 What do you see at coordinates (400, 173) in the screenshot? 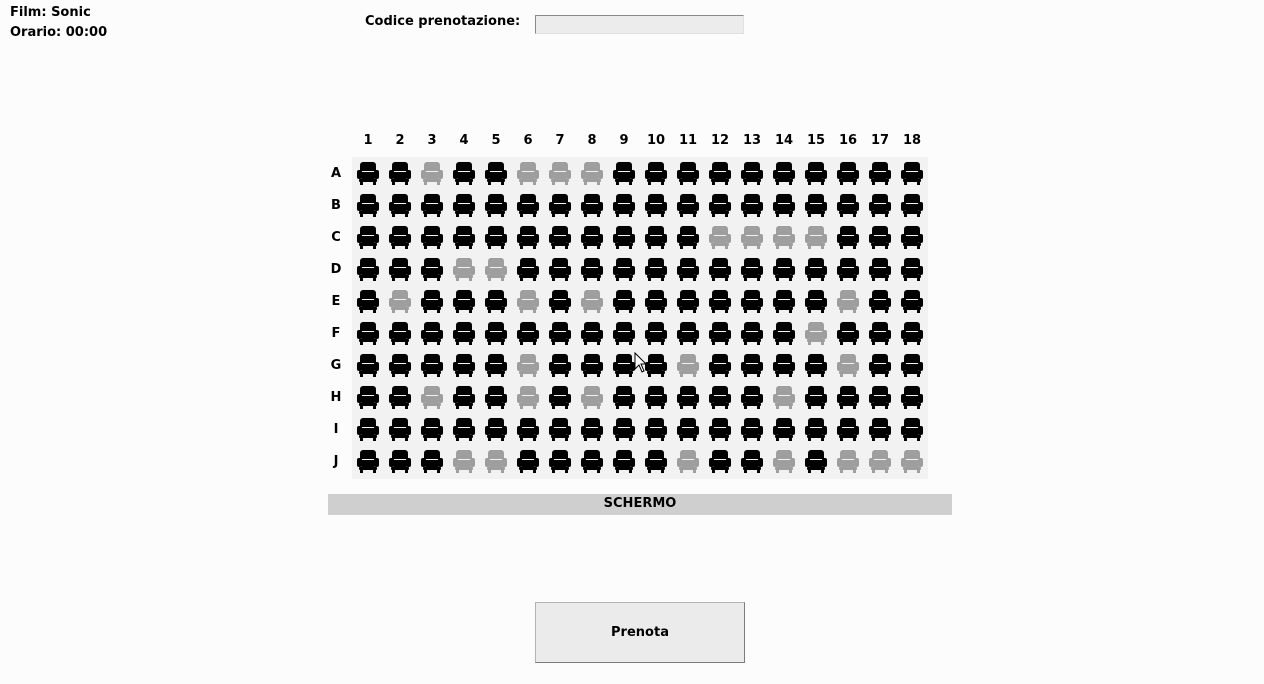
I see `seat-A2-icon` at bounding box center [400, 173].